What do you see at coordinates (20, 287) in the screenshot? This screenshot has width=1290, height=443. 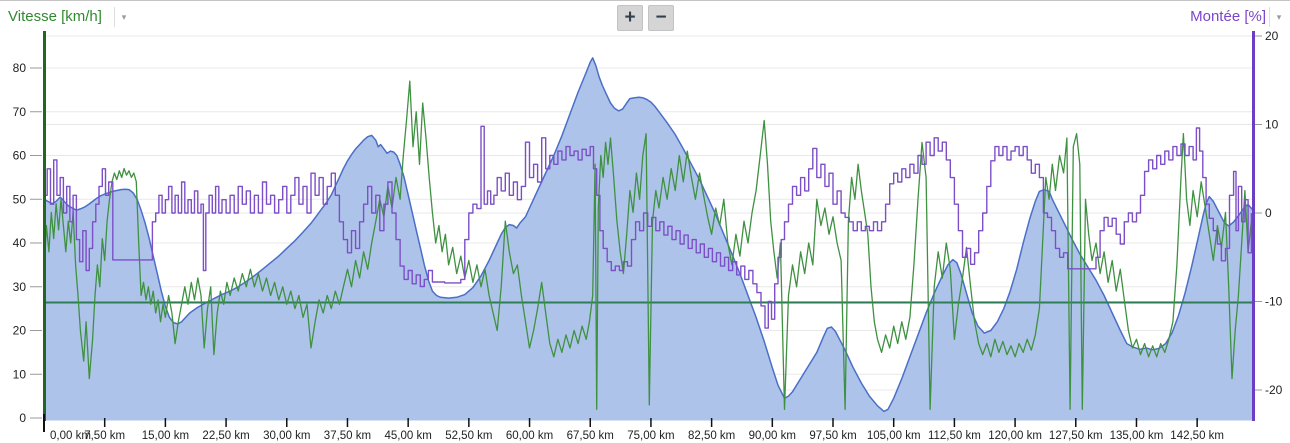 I see `left-axis-tick-label: 30` at bounding box center [20, 287].